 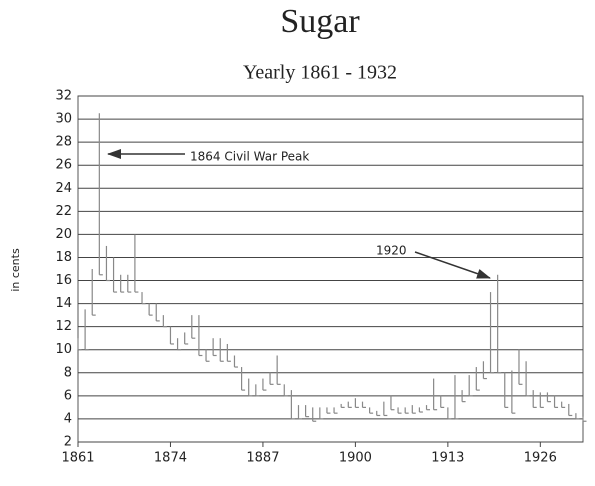 I want to click on chart-title: Sugar, so click(x=320, y=21).